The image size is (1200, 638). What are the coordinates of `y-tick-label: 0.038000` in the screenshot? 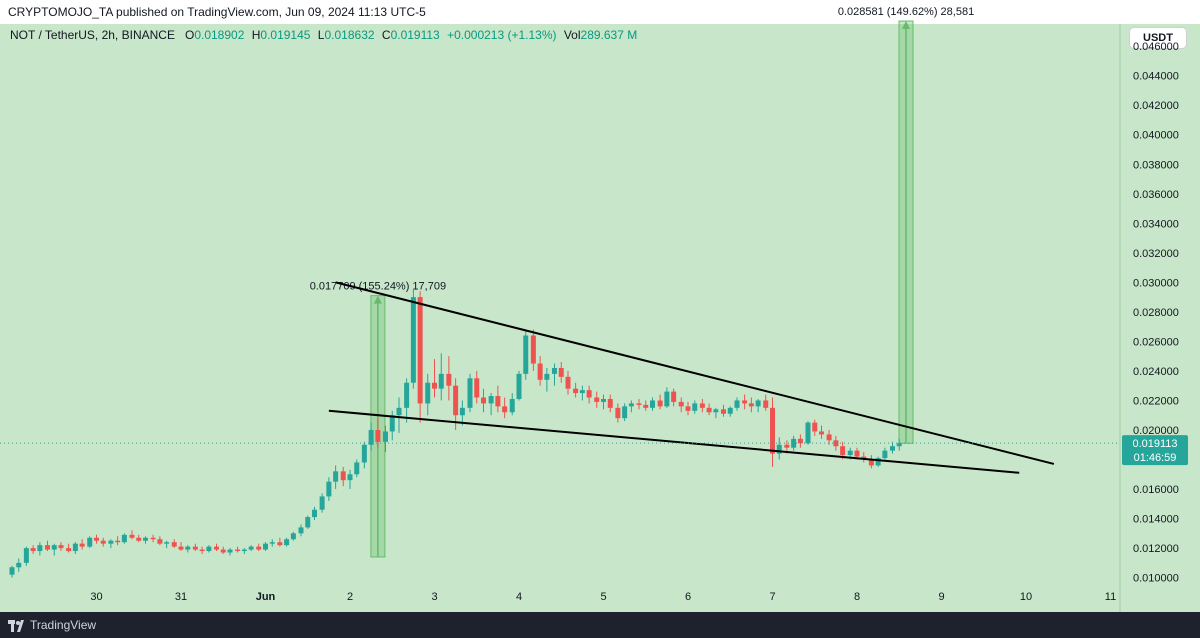 It's located at (1156, 165).